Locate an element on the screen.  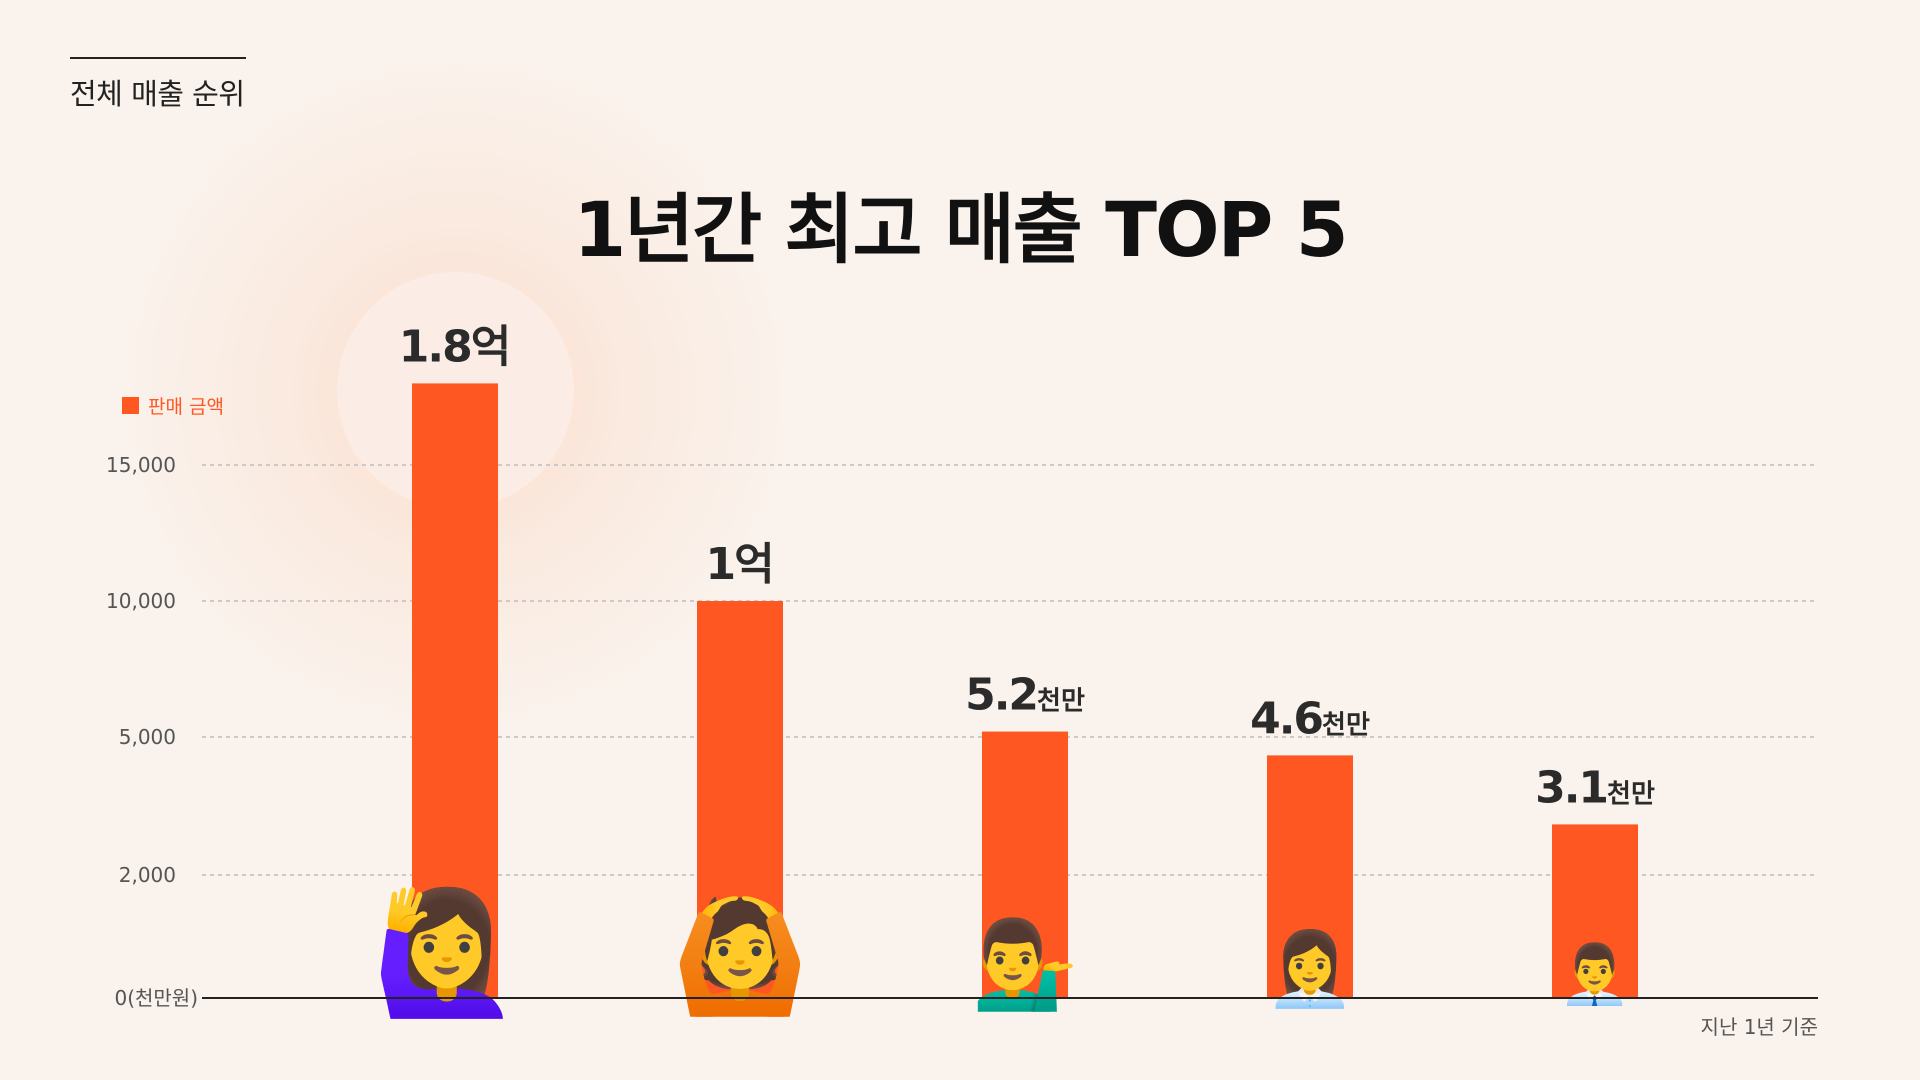
data-label: 1억 is located at coordinates (739, 564).